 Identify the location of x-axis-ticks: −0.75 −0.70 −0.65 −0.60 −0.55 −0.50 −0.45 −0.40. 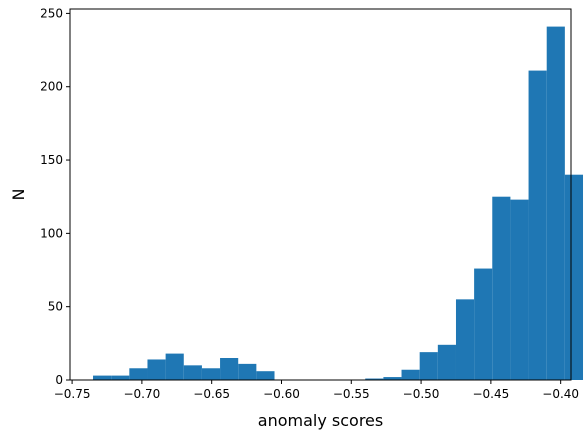
(316, 390).